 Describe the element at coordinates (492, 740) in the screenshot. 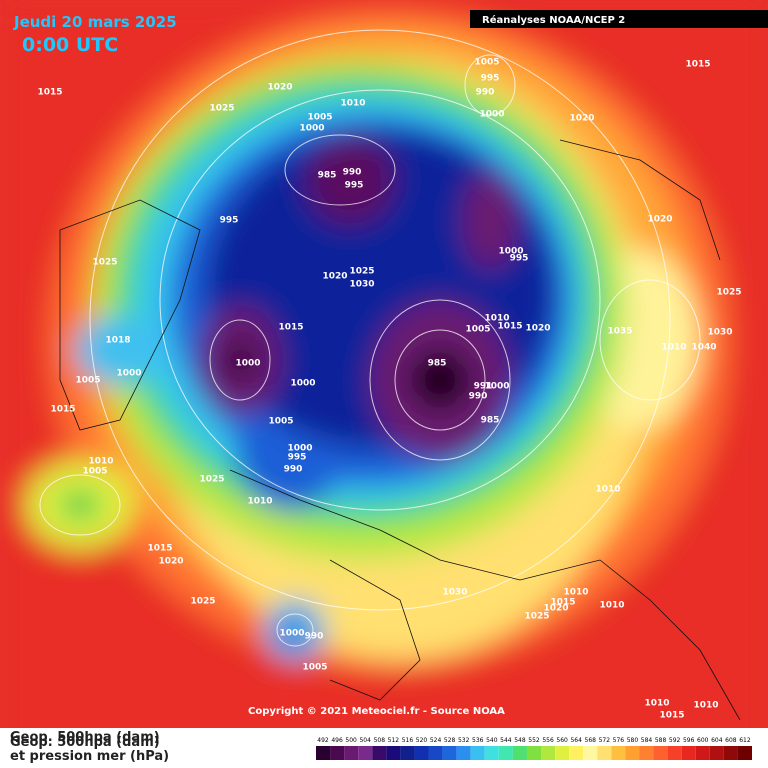

I see `colorbar-tick-label: 540` at that location.